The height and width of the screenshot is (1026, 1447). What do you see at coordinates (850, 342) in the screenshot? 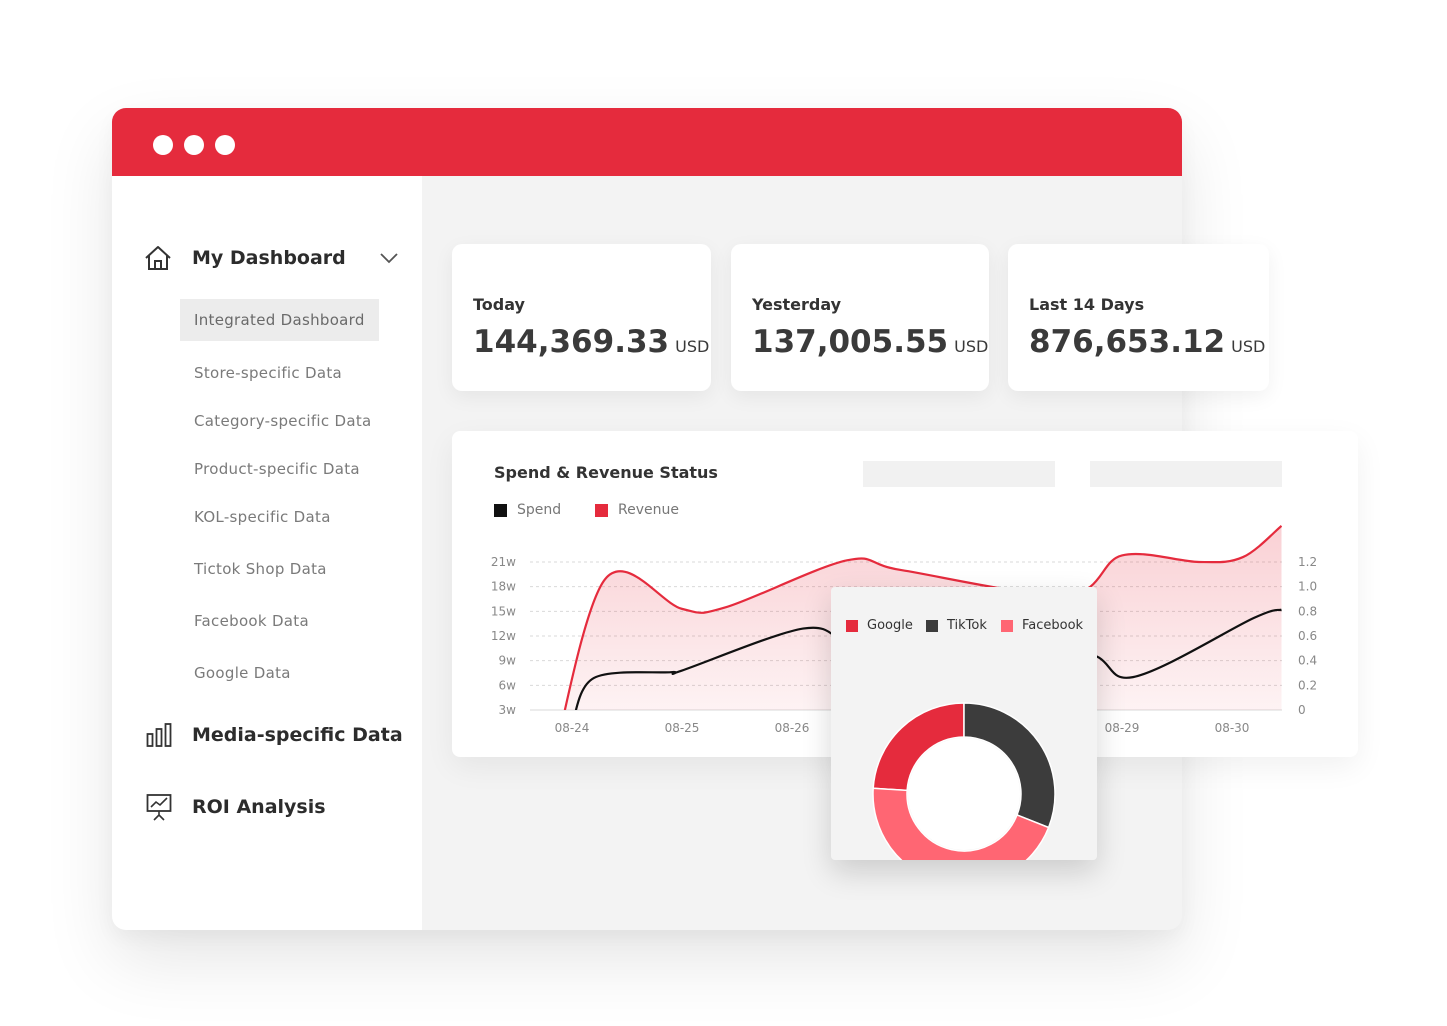
I see `stat-value: 137,005.55` at bounding box center [850, 342].